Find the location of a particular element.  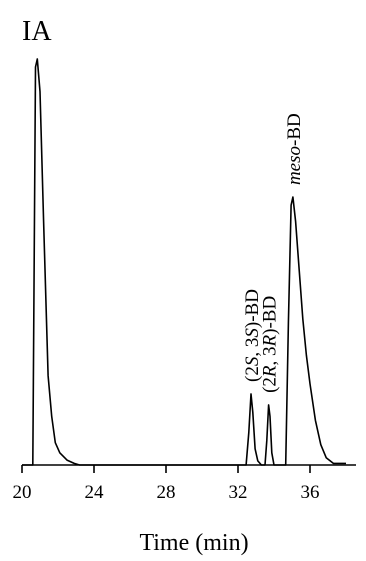

x-tick-label-24: 24 is located at coordinates (95, 492).